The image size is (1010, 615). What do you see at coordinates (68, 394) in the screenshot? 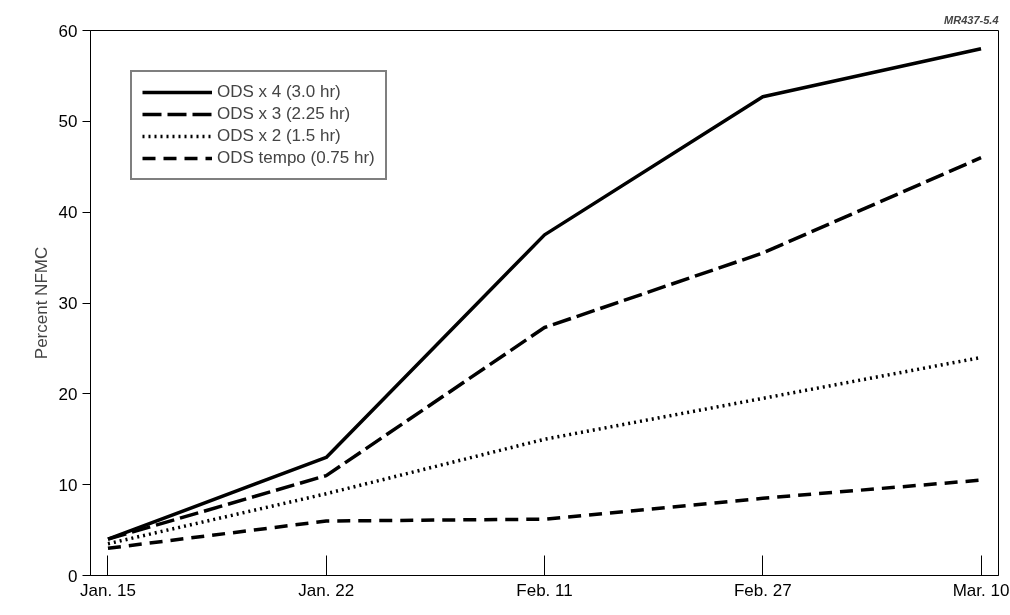
I see `y-tick-label: 20` at bounding box center [68, 394].